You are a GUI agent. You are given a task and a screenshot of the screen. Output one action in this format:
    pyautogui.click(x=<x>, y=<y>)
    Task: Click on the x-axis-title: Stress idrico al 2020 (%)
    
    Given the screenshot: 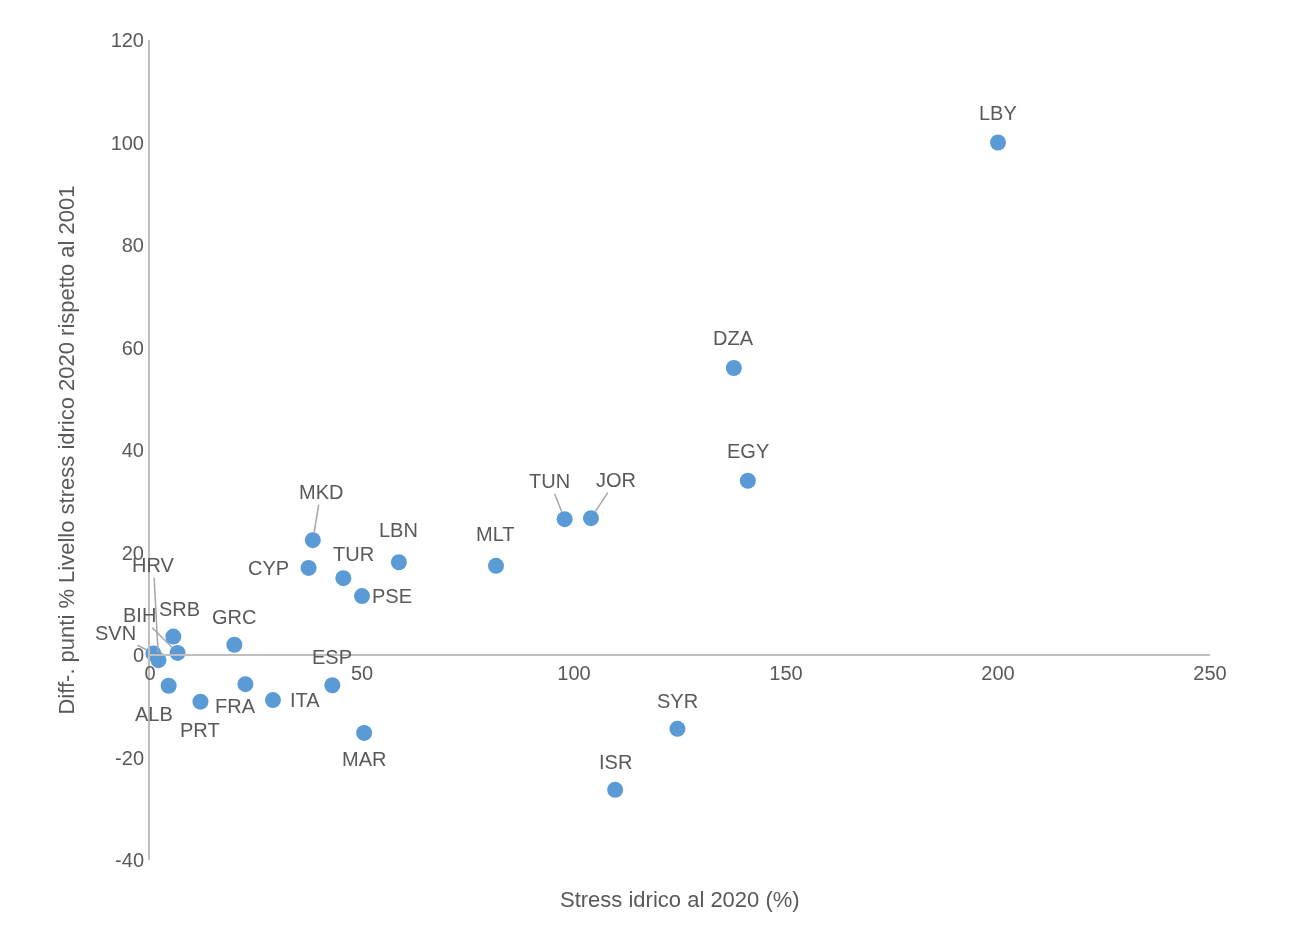 What is the action you would take?
    pyautogui.click(x=680, y=899)
    